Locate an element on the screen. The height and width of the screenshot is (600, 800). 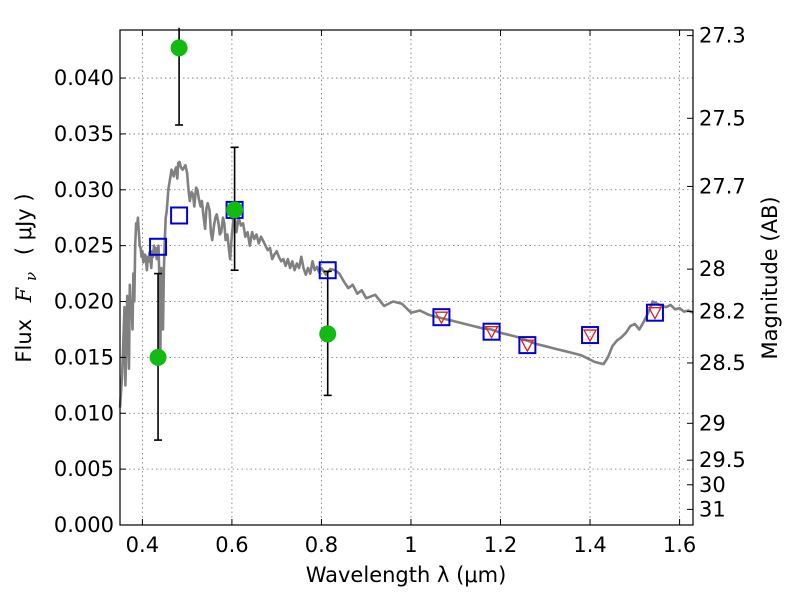
mag-tick-label: 29.5 is located at coordinates (722, 460).